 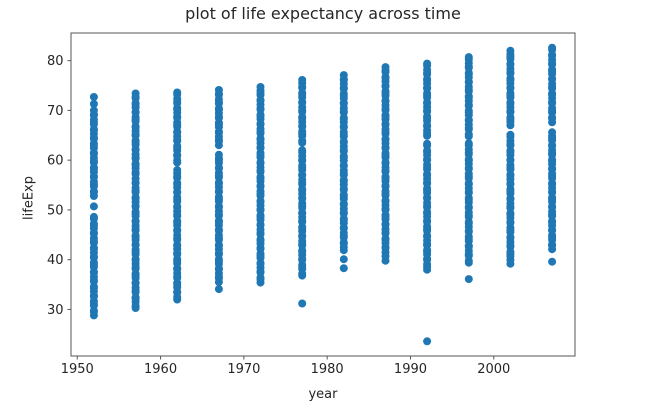 I want to click on y-tick-label: 30, so click(x=55, y=310).